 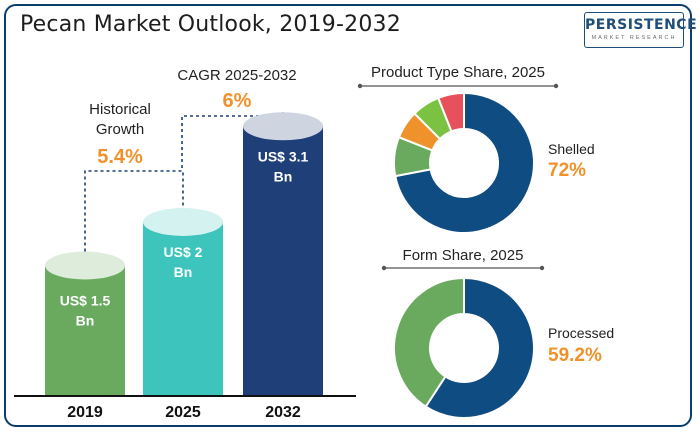 I want to click on donut1-rule-dot-left, so click(x=360, y=86).